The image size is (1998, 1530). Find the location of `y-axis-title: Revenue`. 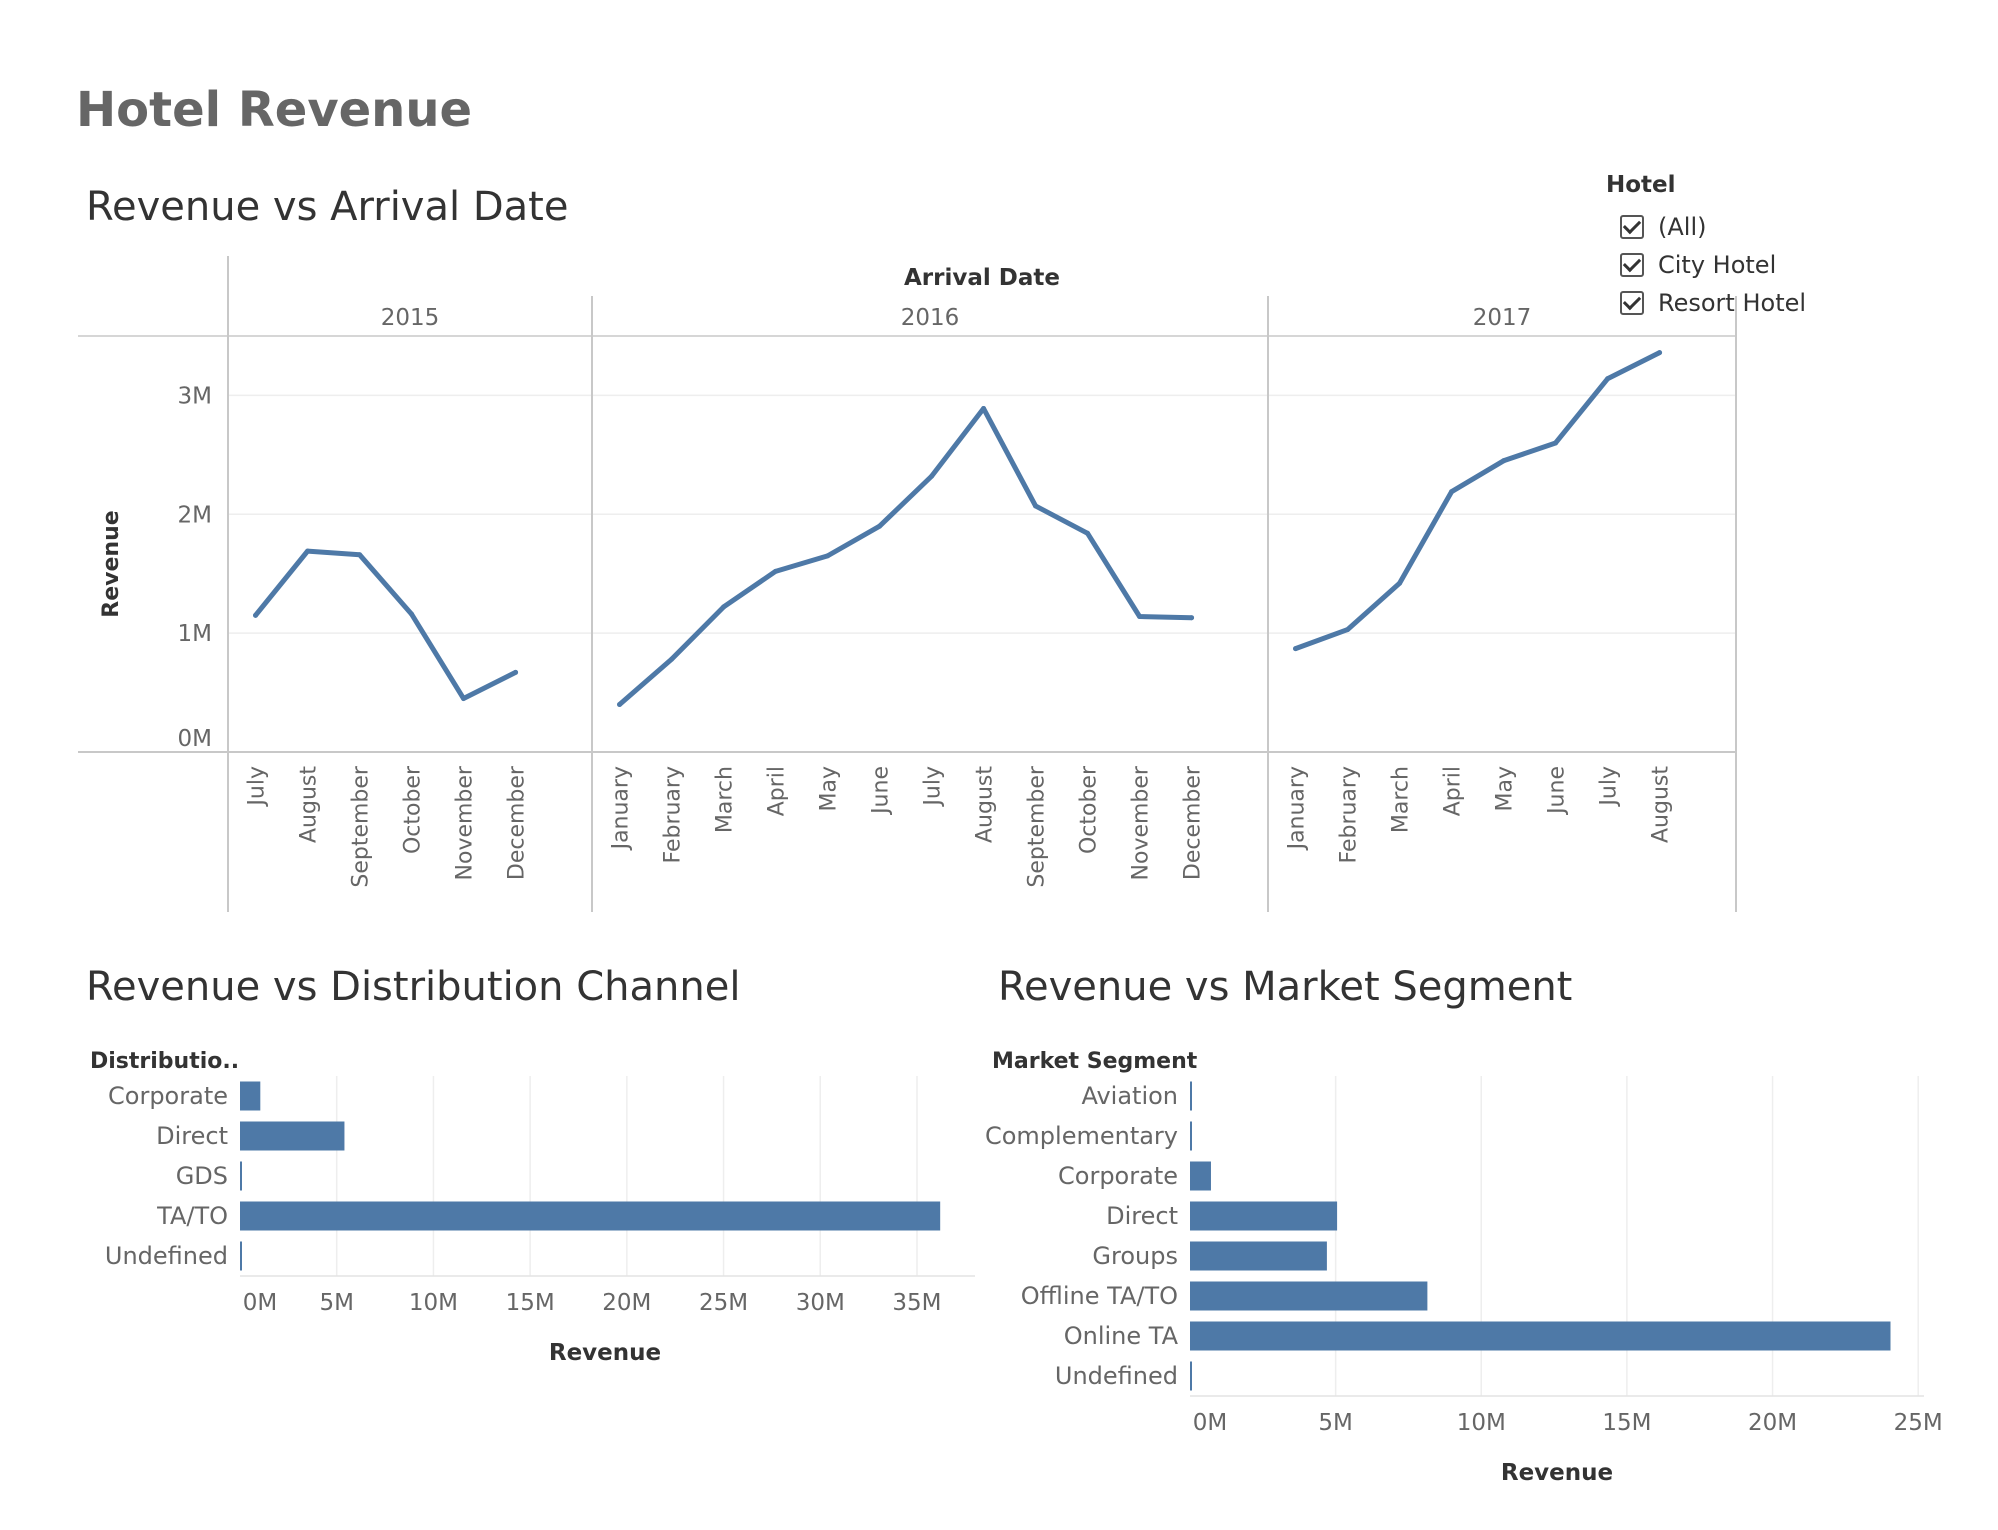

y-axis-title: Revenue is located at coordinates (111, 563).